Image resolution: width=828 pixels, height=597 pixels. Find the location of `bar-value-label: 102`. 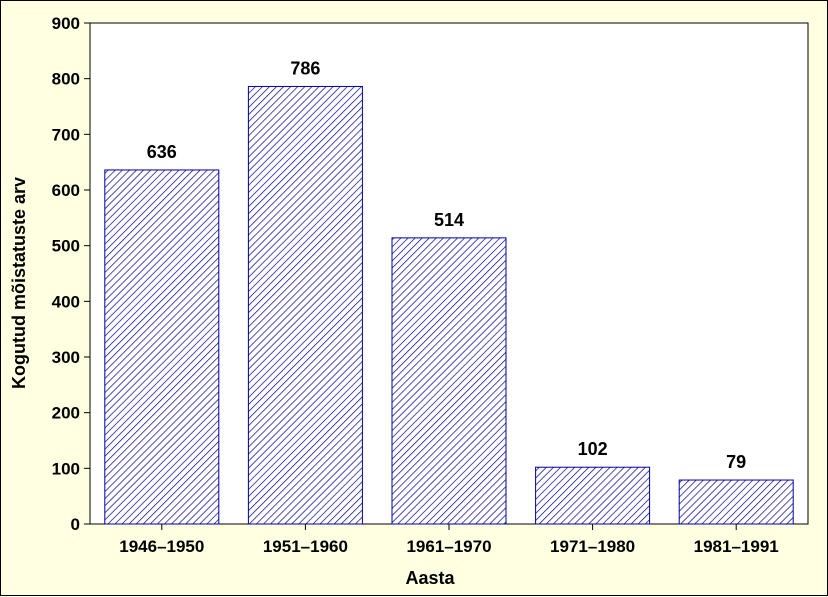

bar-value-label: 102 is located at coordinates (593, 449).